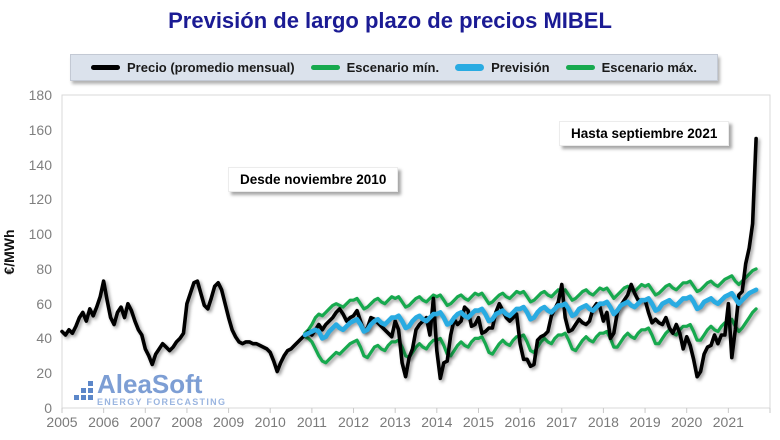 The width and height of the screenshot is (780, 440). I want to click on x-tick-label: 2016, so click(520, 422).